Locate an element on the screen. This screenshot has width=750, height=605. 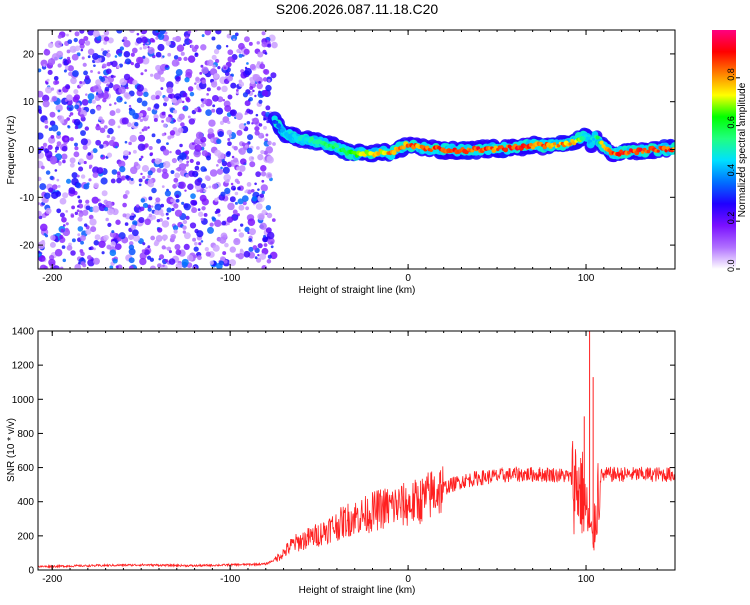
y-tick-label: 600 is located at coordinates (25, 468).